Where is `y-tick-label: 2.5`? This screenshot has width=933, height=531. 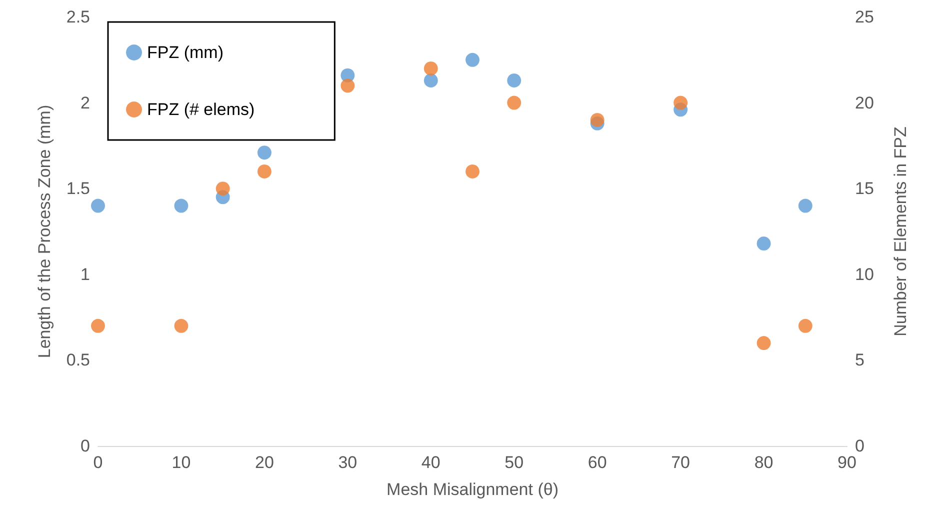 y-tick-label: 2.5 is located at coordinates (78, 17).